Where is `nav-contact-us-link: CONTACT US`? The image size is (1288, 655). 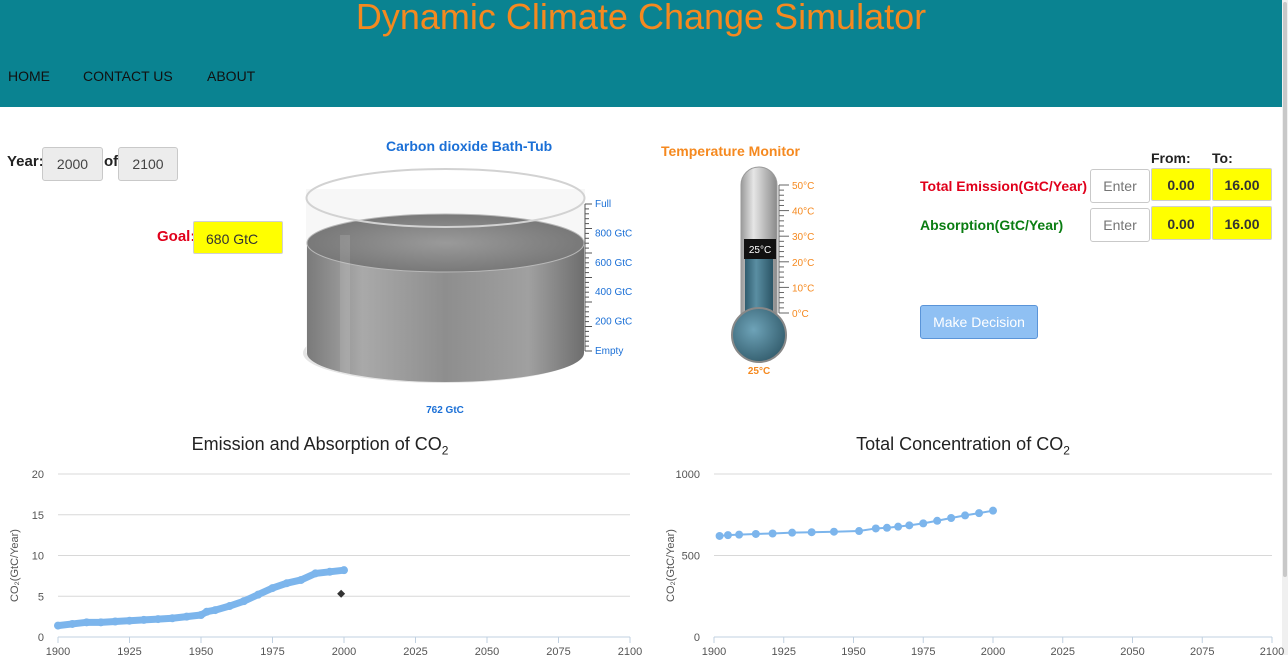
nav-contact-us-link: CONTACT US is located at coordinates (128, 76).